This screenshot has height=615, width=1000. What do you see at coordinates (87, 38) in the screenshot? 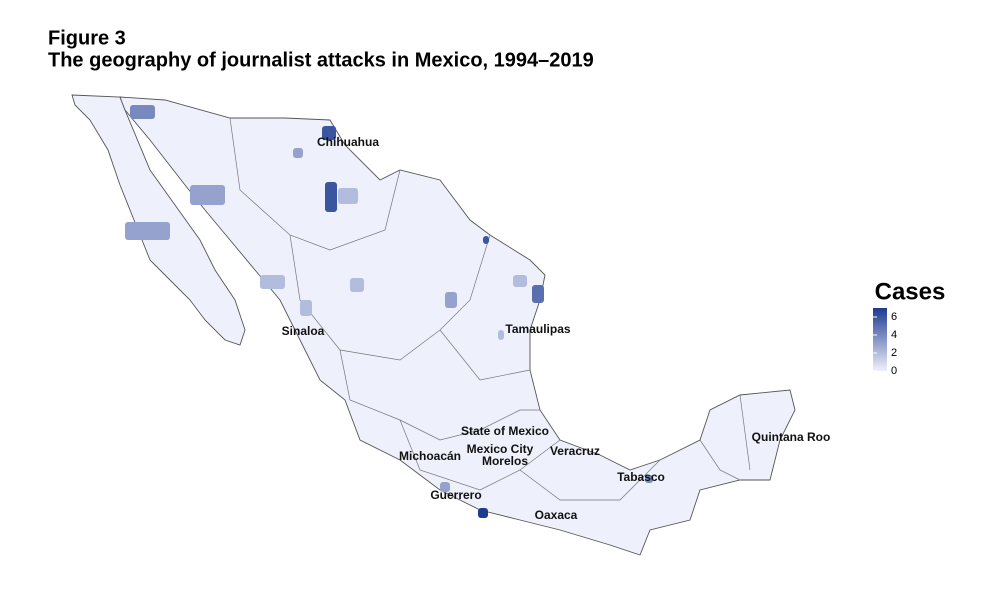
I see `figure-label: Figure 3` at bounding box center [87, 38].